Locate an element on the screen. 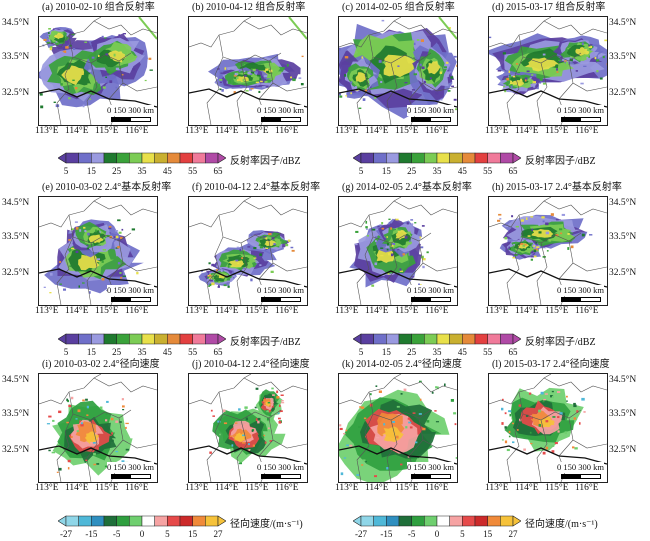 This screenshot has height=541, width=650. panel-title: (i) 2010-03-02 2.4°径向速度 is located at coordinates (101, 364).